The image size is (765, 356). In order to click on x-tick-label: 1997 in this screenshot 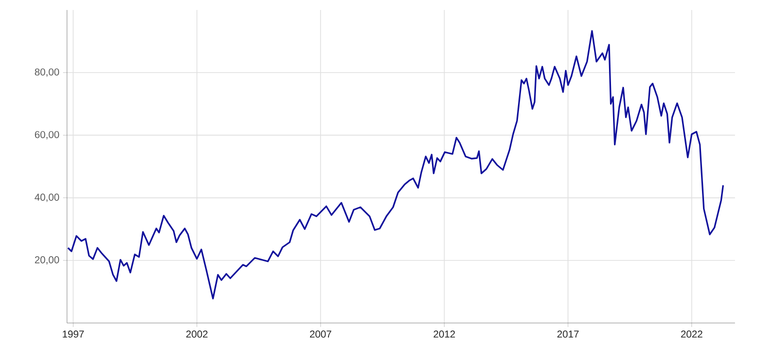, I will do `click(73, 334)`.